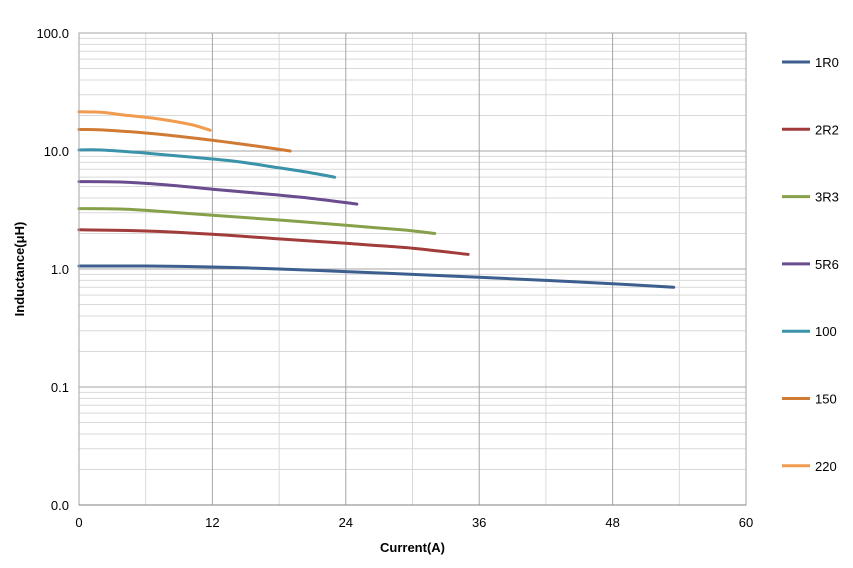 This screenshot has width=853, height=568. I want to click on legend-label-1R0: 1R0, so click(827, 62).